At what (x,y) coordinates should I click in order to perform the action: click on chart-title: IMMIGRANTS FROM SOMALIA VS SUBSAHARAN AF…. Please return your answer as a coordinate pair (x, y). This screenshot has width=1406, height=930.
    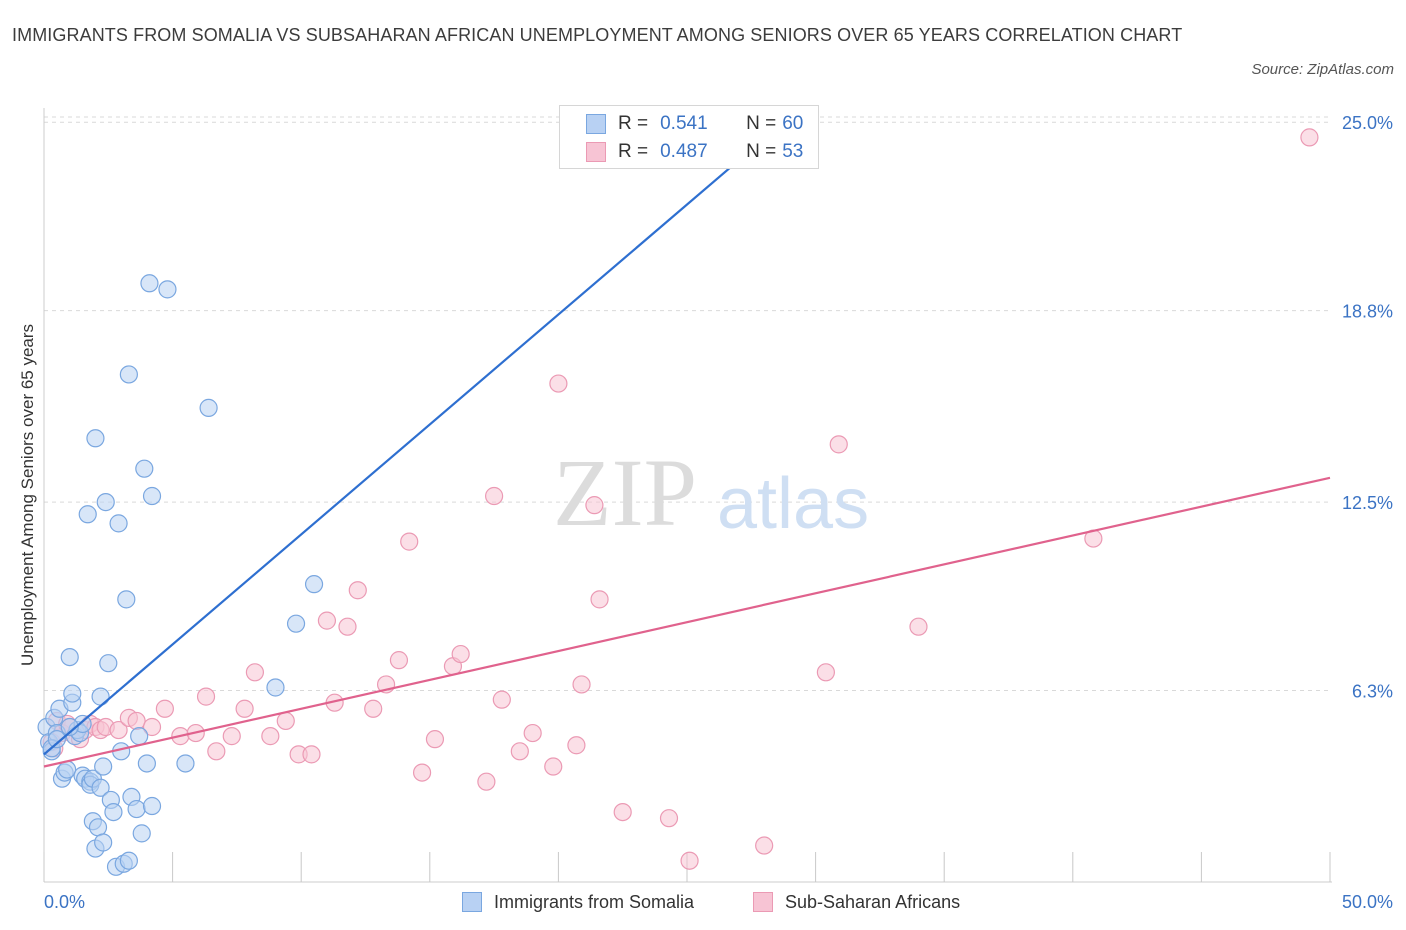
    Looking at the image, I should click on (597, 35).